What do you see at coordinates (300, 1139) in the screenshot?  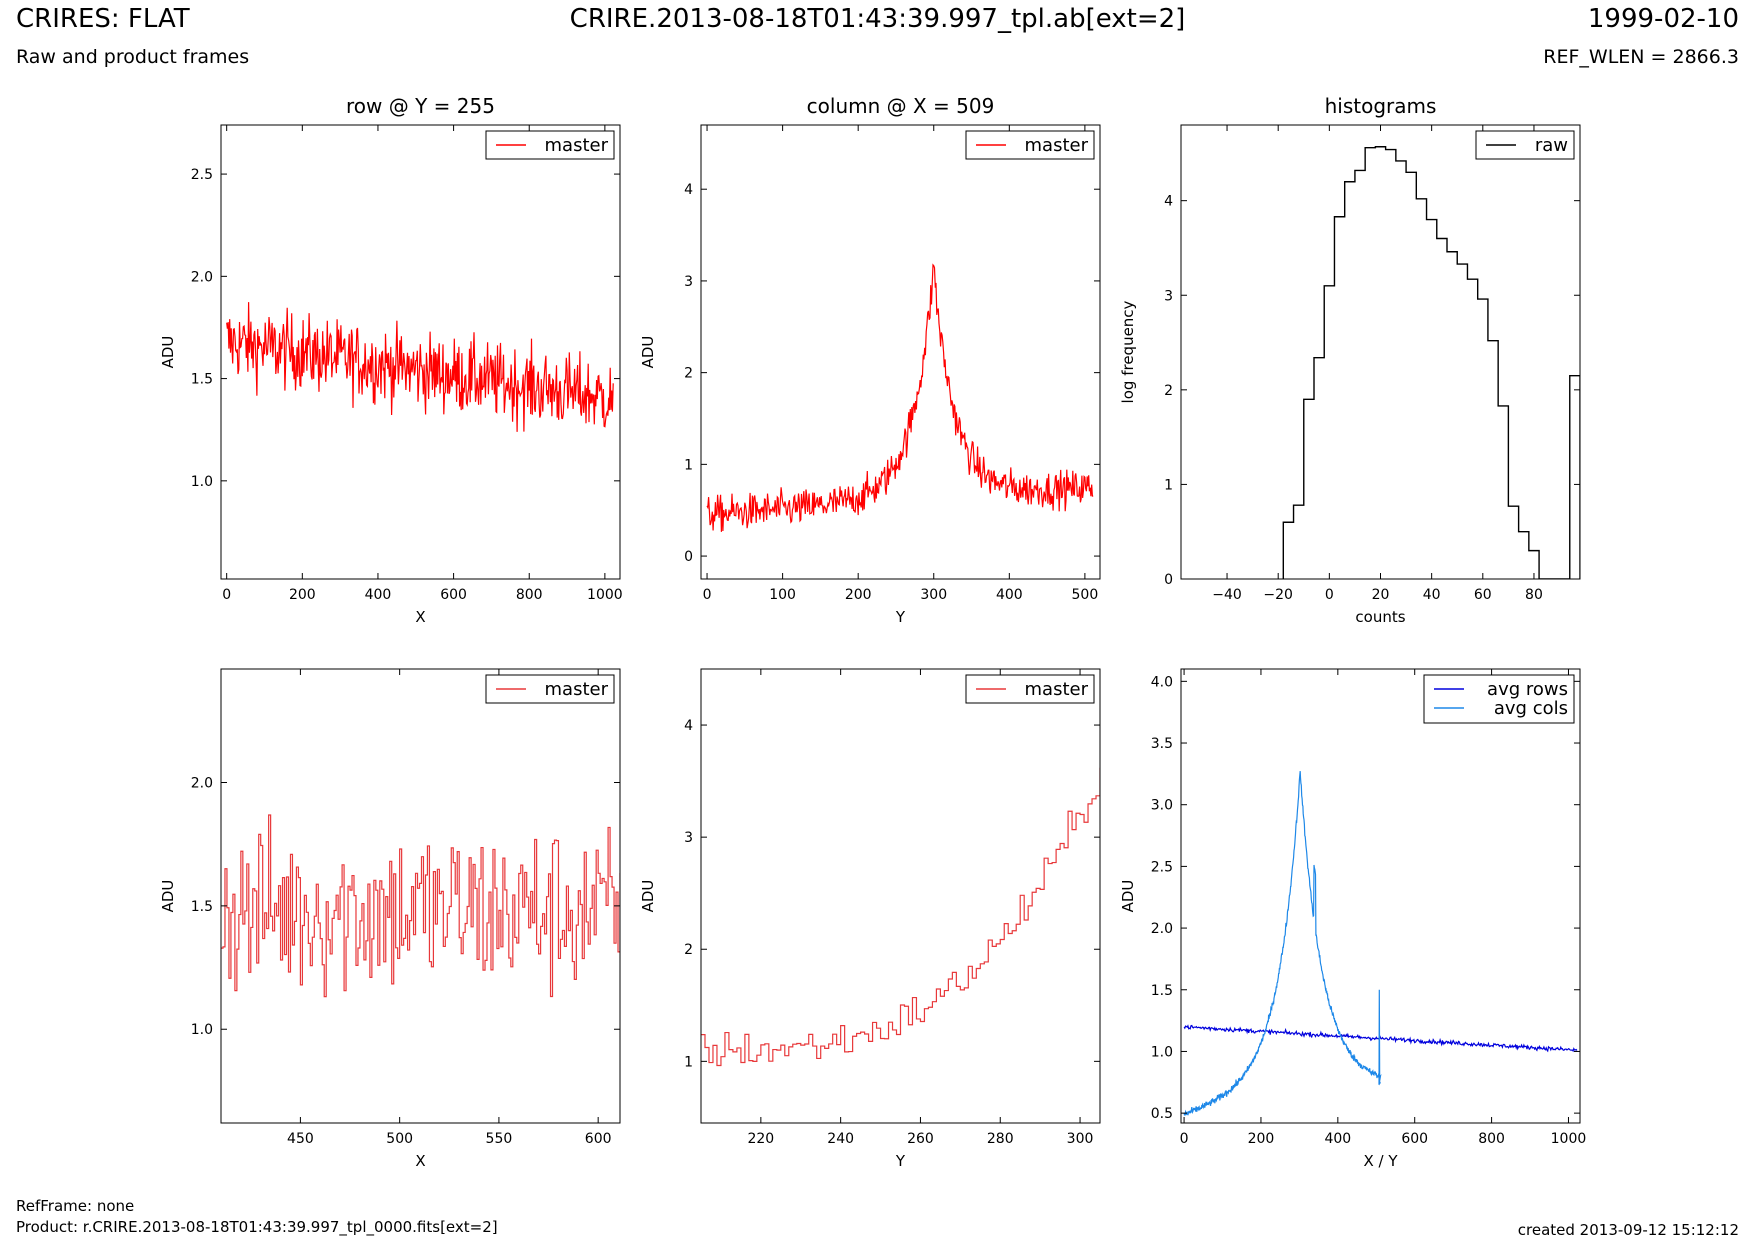 I see `x-tick-label: 450` at bounding box center [300, 1139].